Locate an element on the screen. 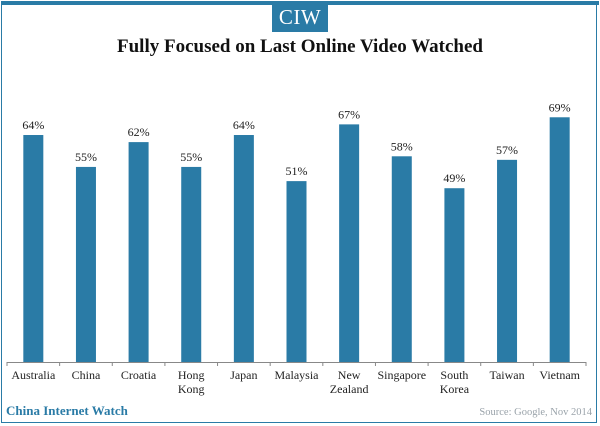 The image size is (600, 426). data-label: 51% is located at coordinates (297, 171).